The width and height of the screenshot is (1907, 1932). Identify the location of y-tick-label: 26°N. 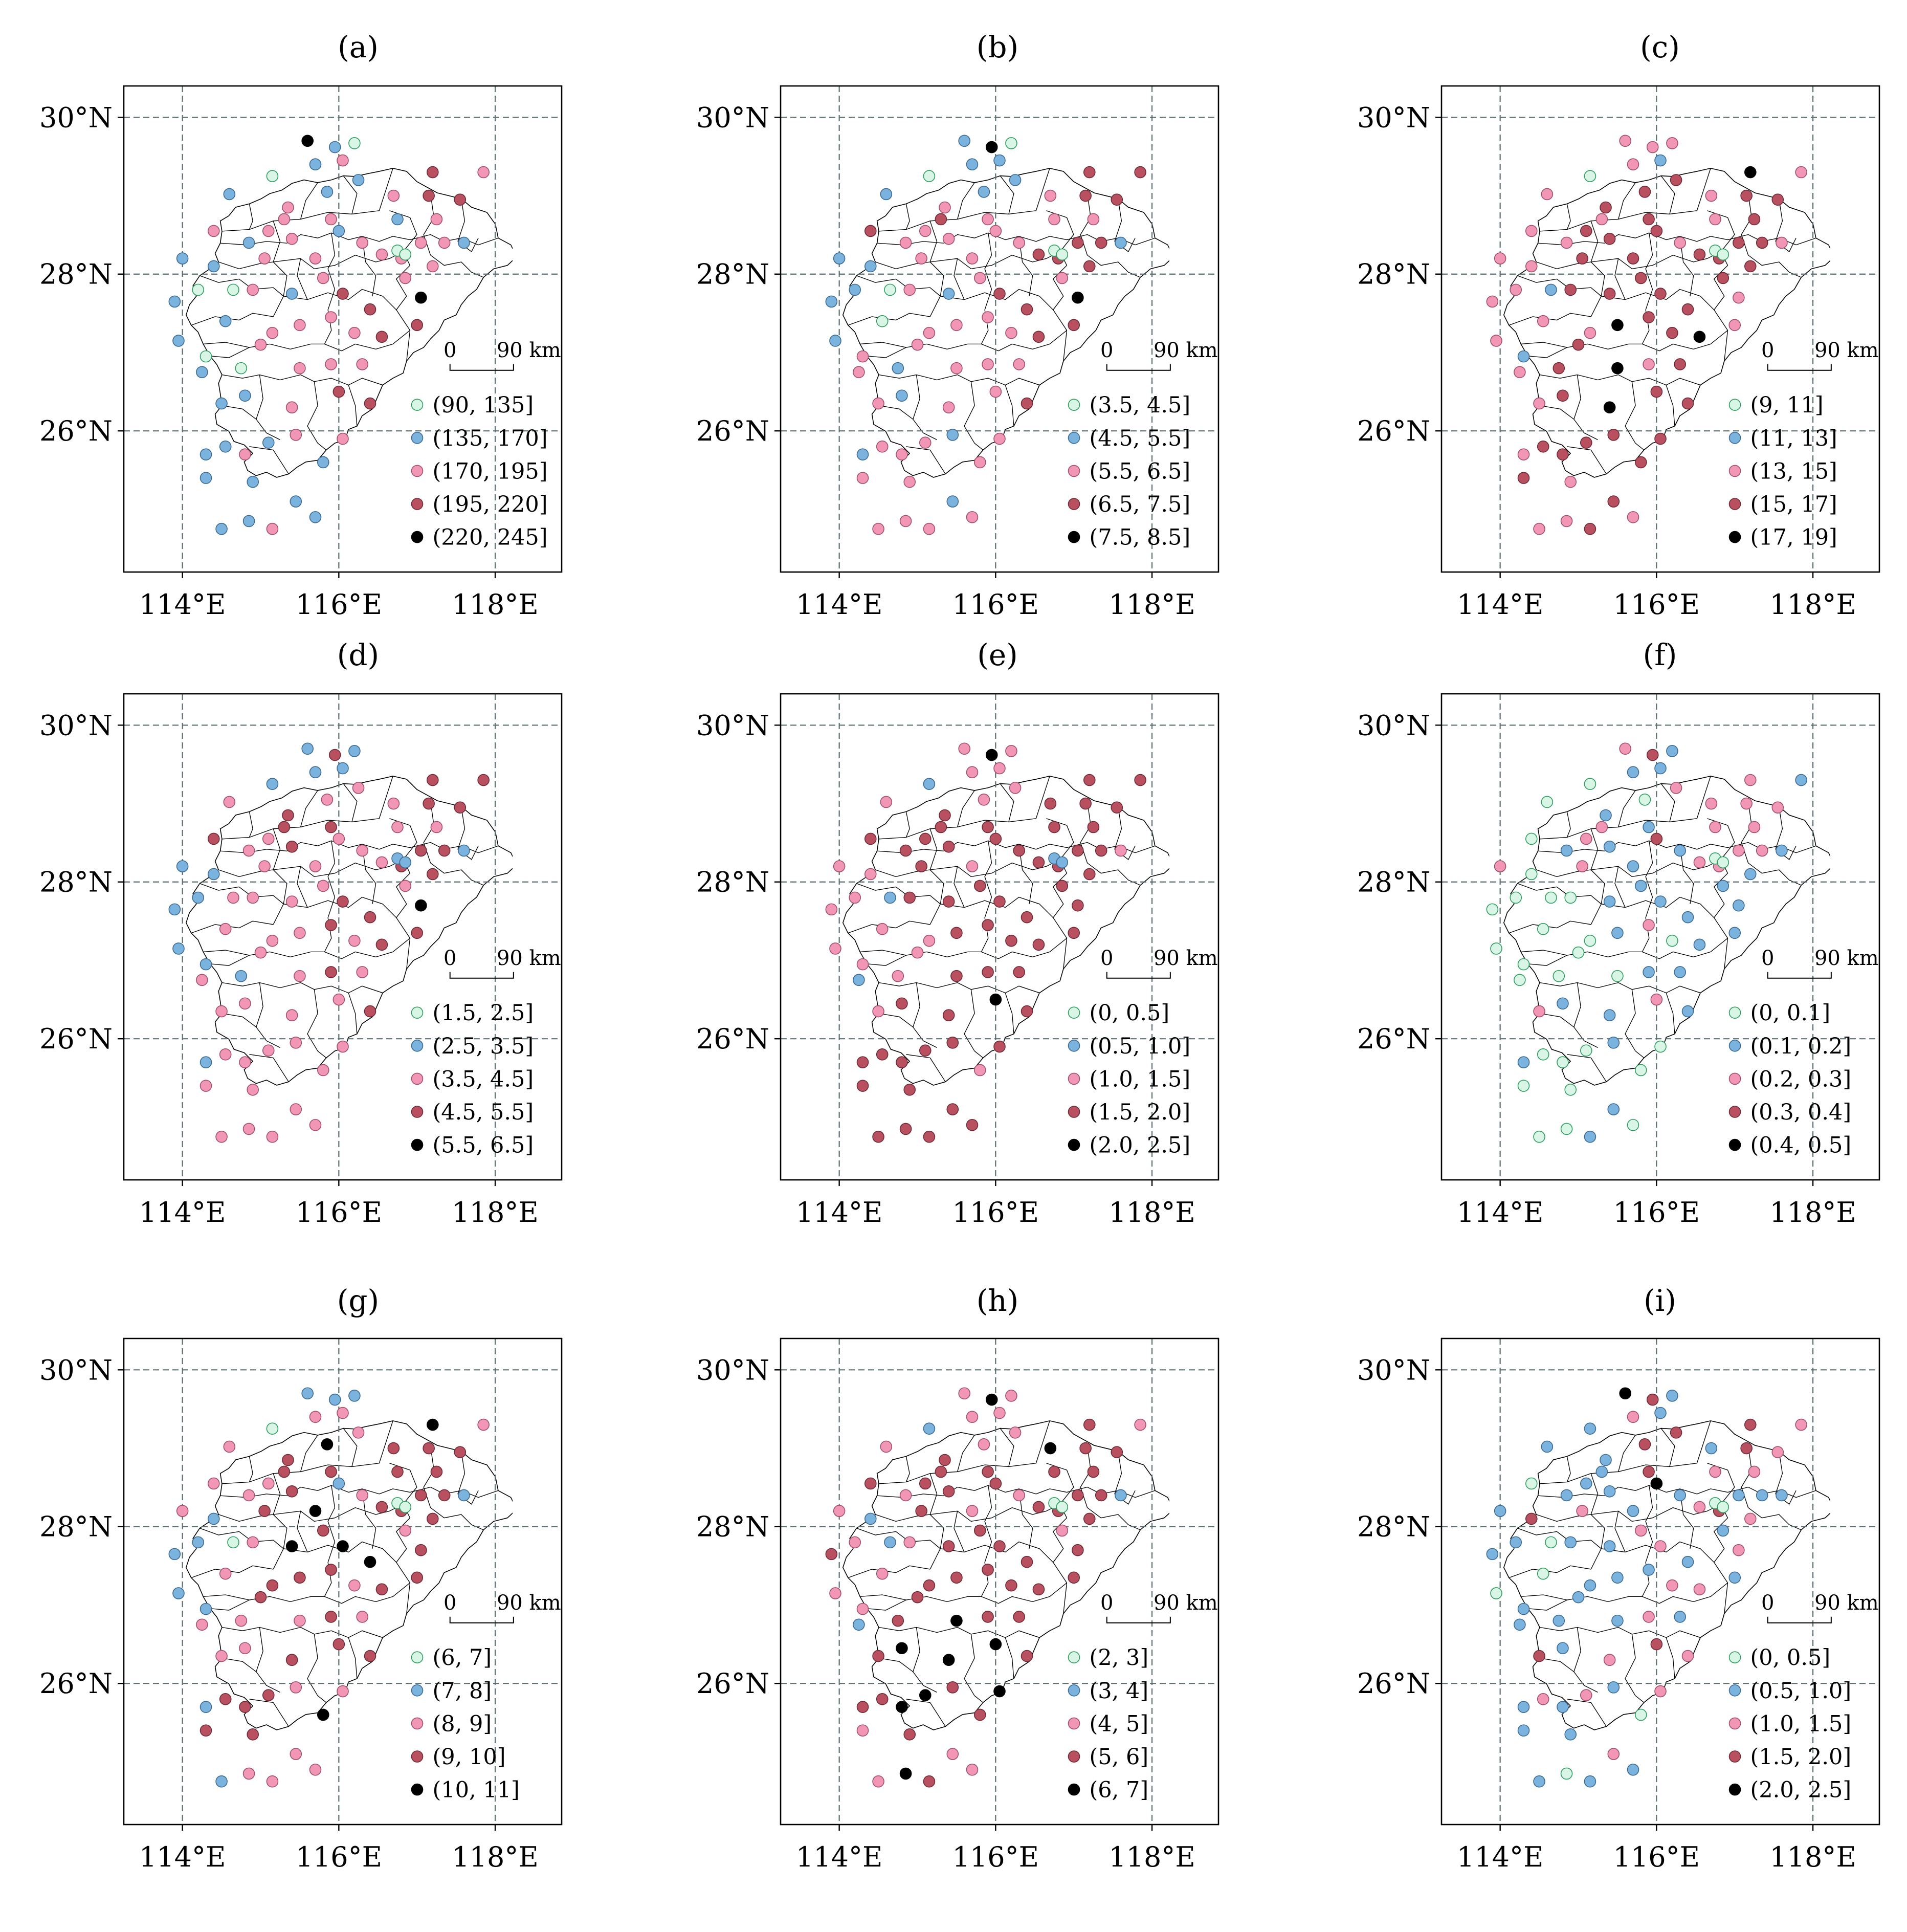
(732, 1039).